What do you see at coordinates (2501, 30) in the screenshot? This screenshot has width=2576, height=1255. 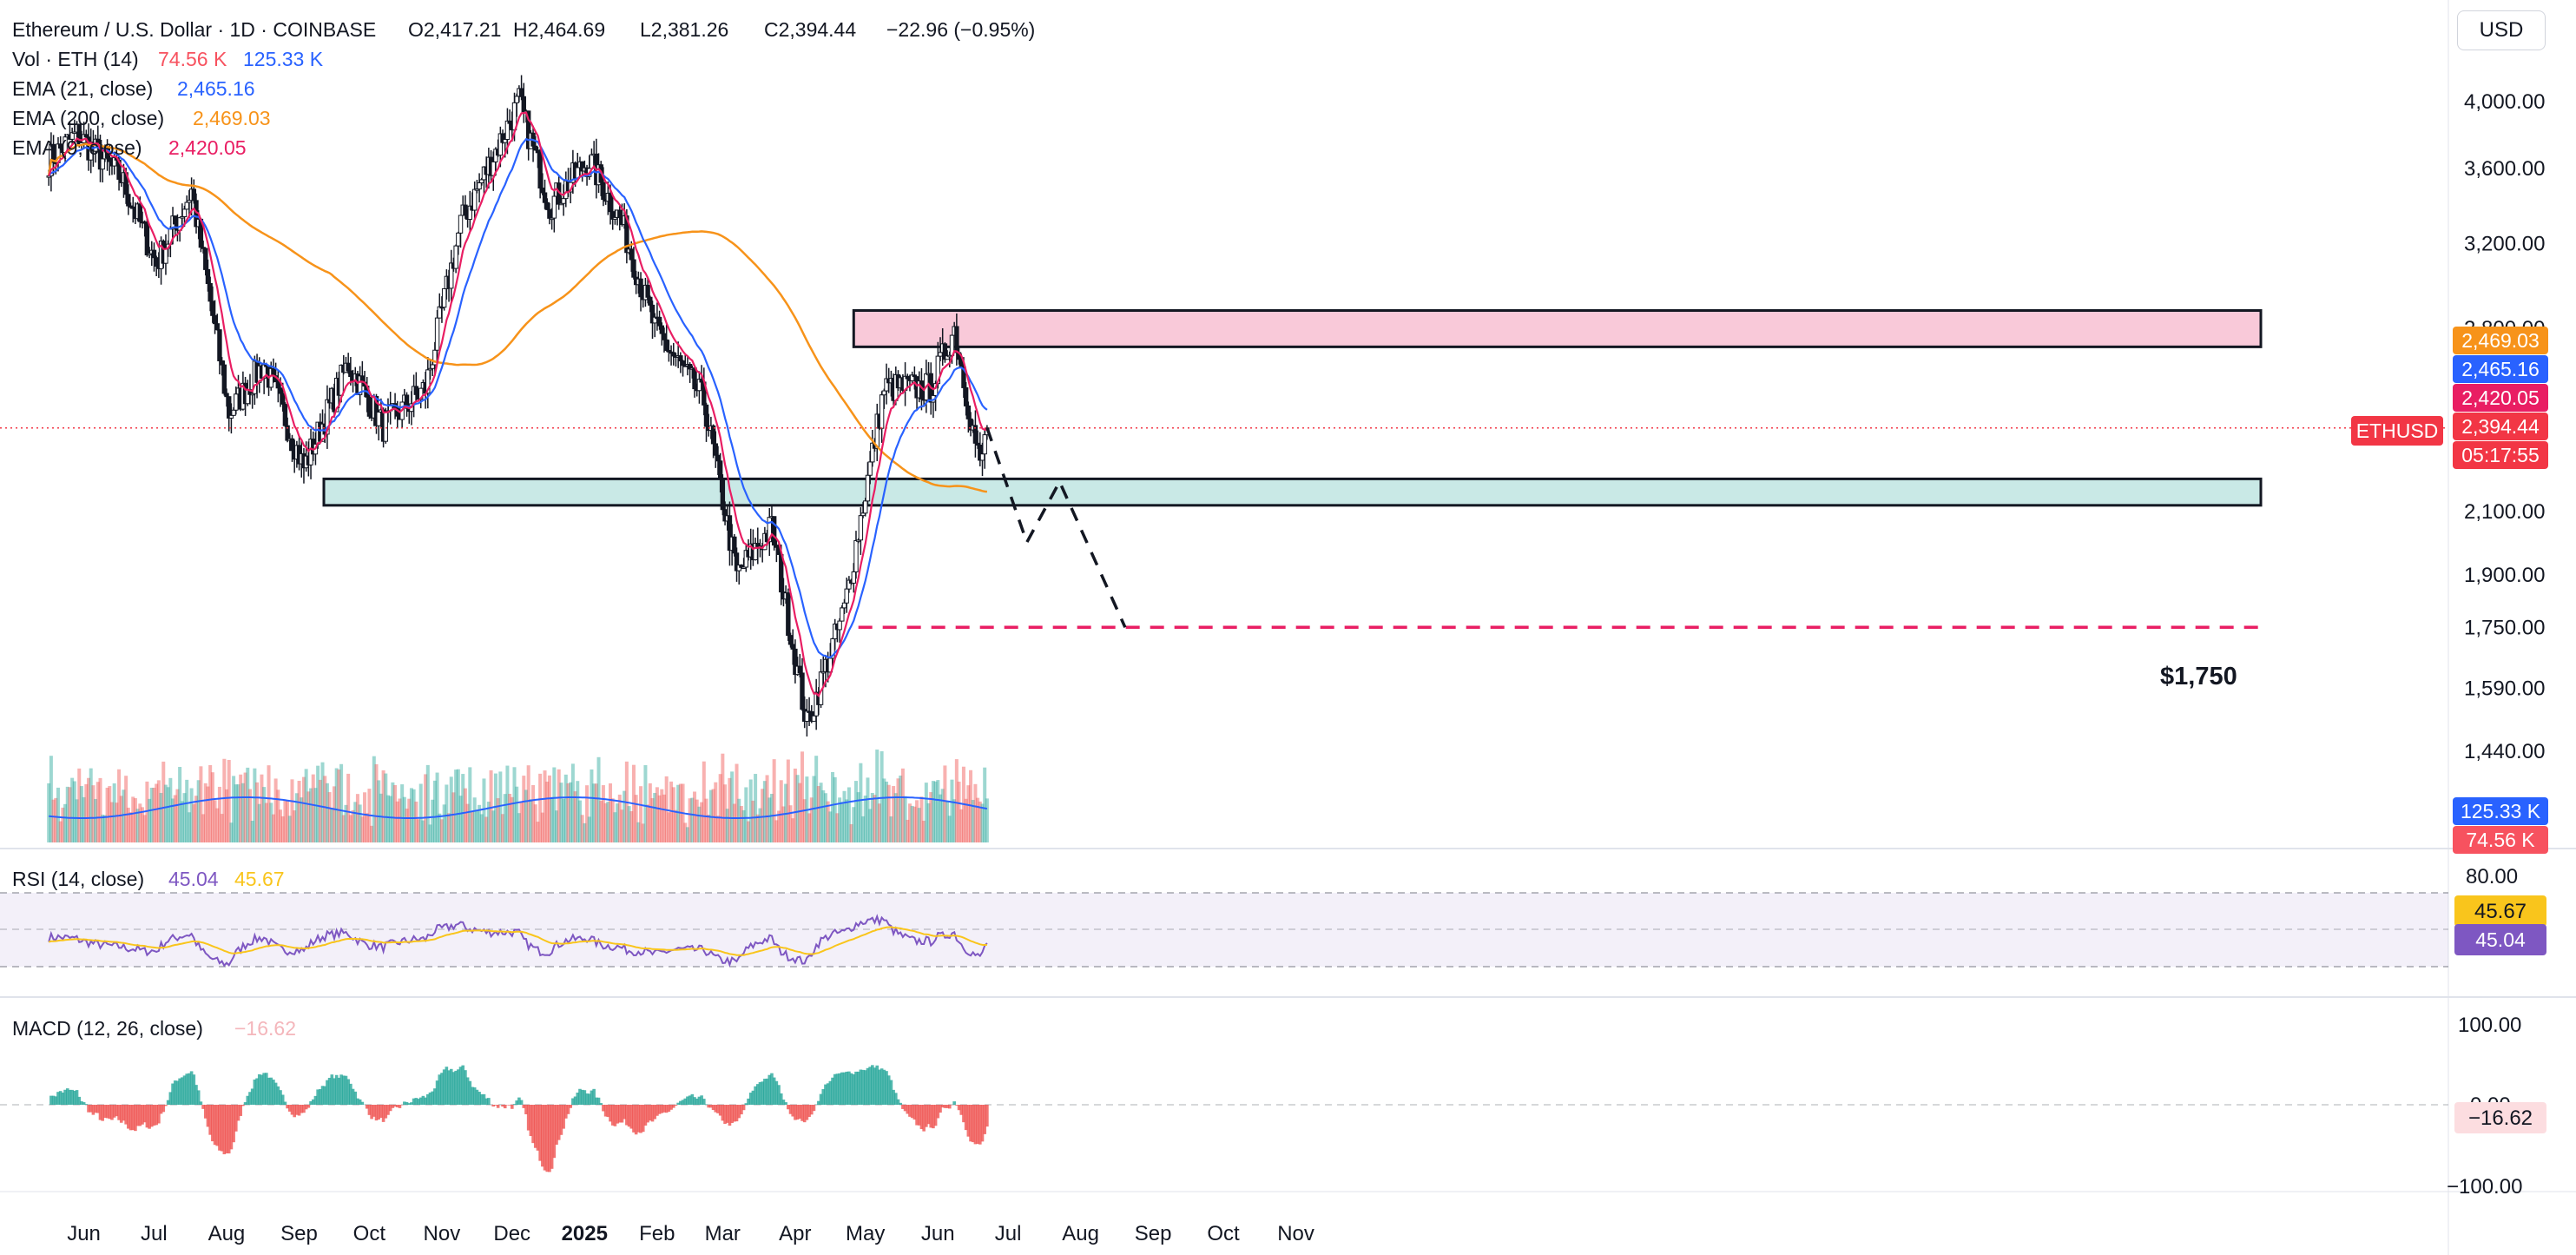 I see `currency-selector: USD` at bounding box center [2501, 30].